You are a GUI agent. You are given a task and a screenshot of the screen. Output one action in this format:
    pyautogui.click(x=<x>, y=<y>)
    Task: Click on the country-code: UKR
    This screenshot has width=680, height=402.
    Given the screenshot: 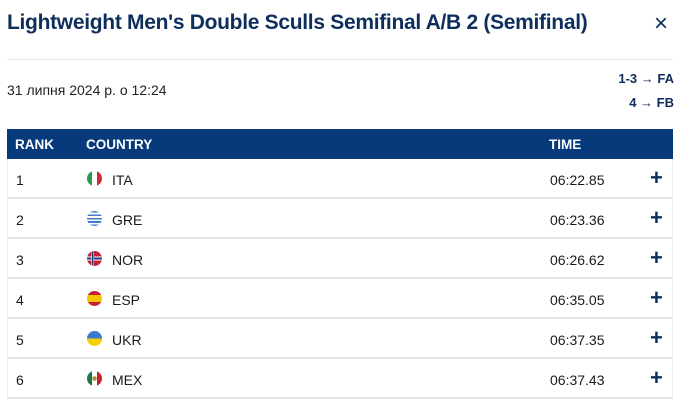 What is the action you would take?
    pyautogui.click(x=127, y=340)
    